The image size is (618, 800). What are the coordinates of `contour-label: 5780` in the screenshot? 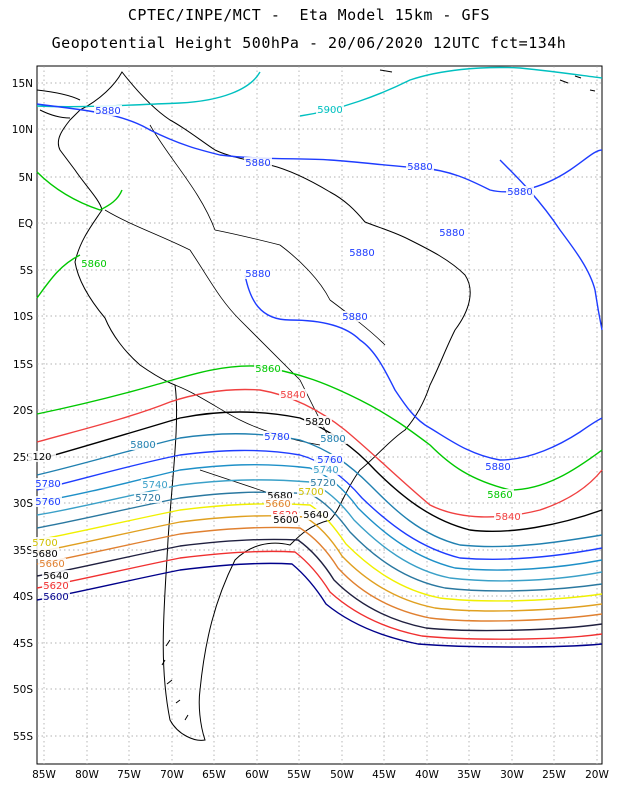 It's located at (47, 484).